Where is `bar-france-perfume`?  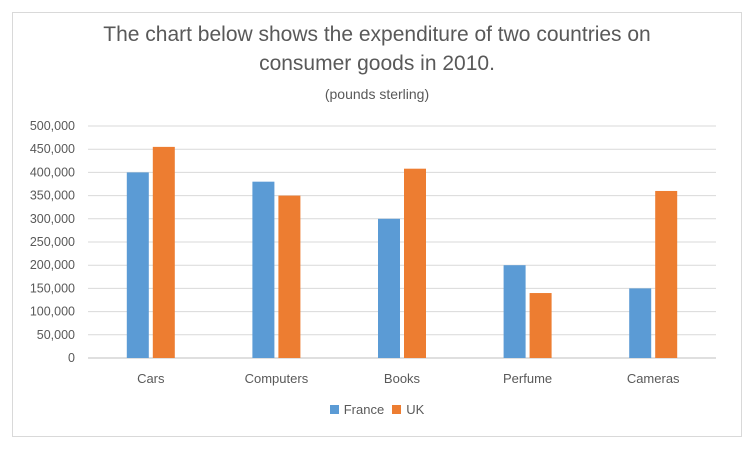 bar-france-perfume is located at coordinates (514, 311).